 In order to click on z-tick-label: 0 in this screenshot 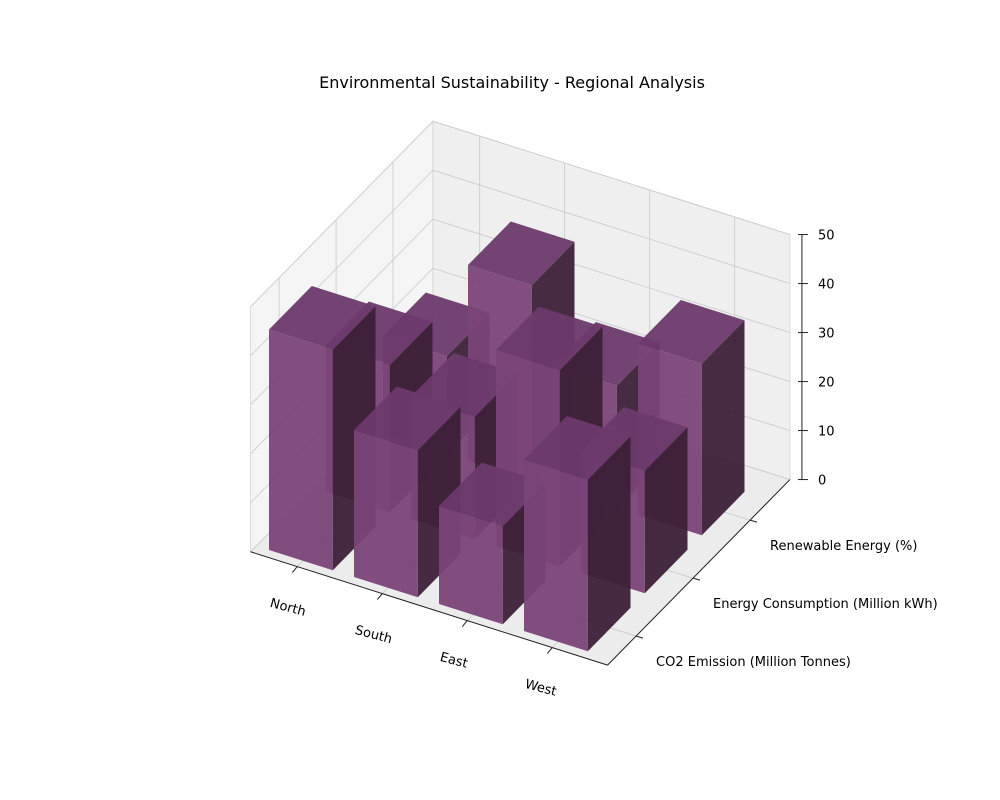, I will do `click(822, 481)`.